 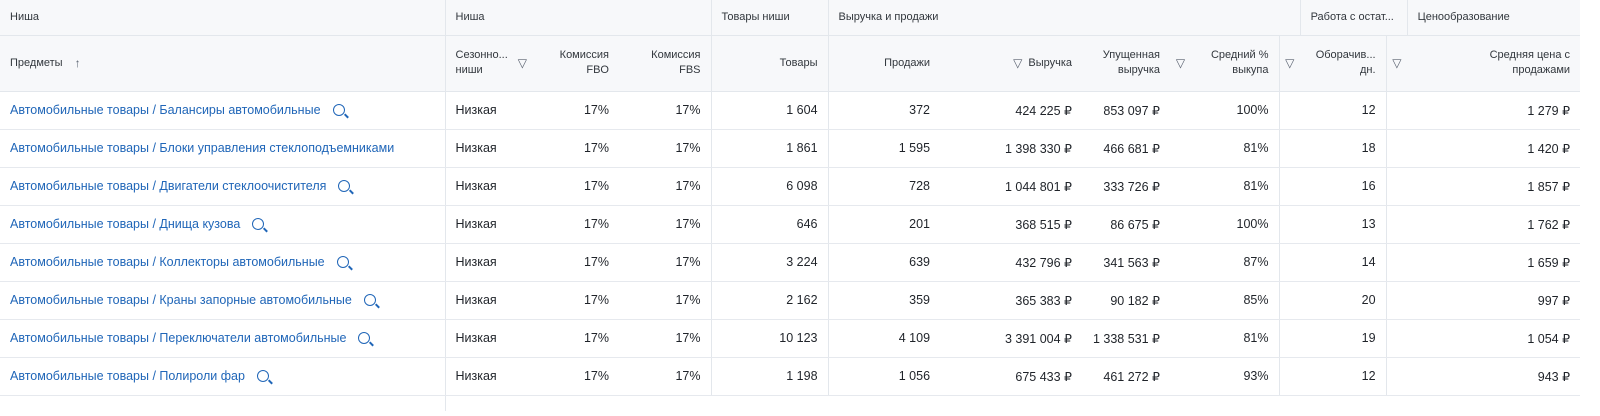 I want to click on avg-price-cell: 1 279 ₽, so click(x=1483, y=110).